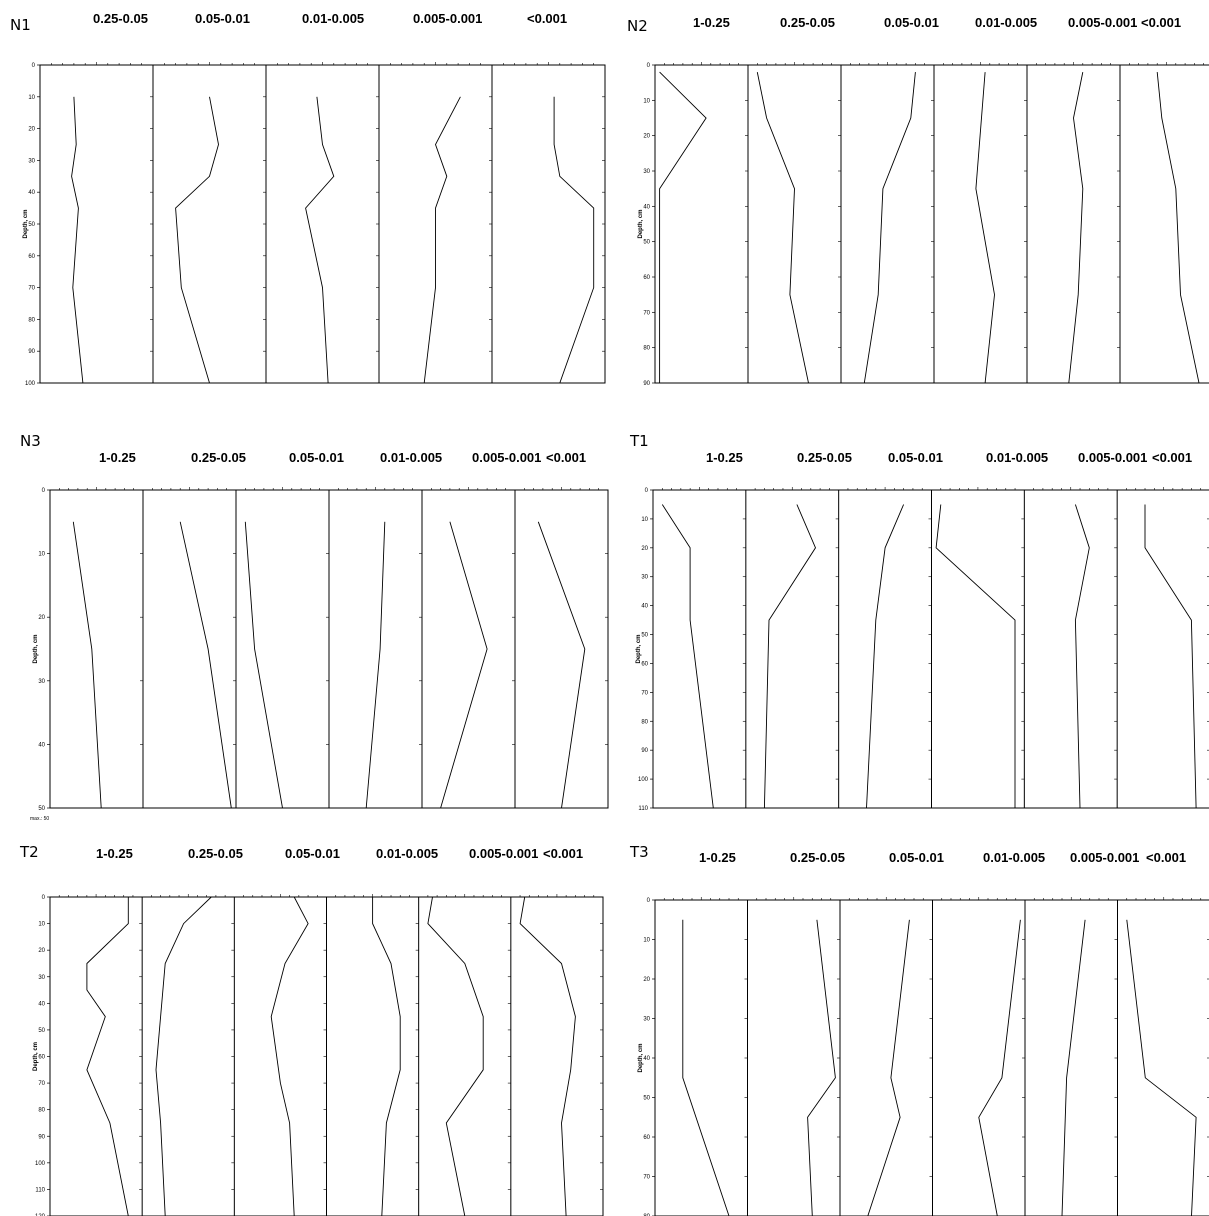 This screenshot has width=1209, height=1216. Describe the element at coordinates (322, 224) in the screenshot. I see `plot-frame` at that location.